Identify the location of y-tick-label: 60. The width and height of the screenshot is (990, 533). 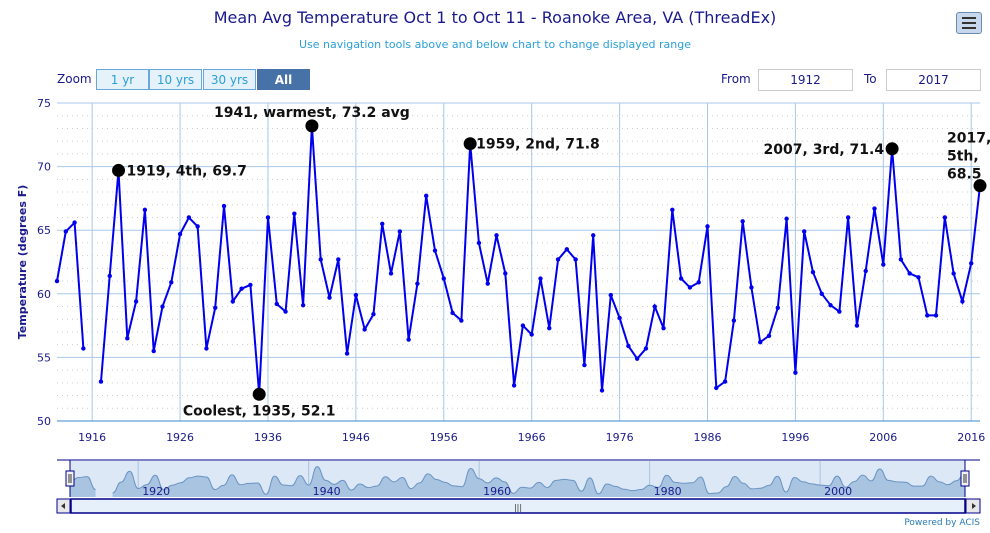
(44, 294).